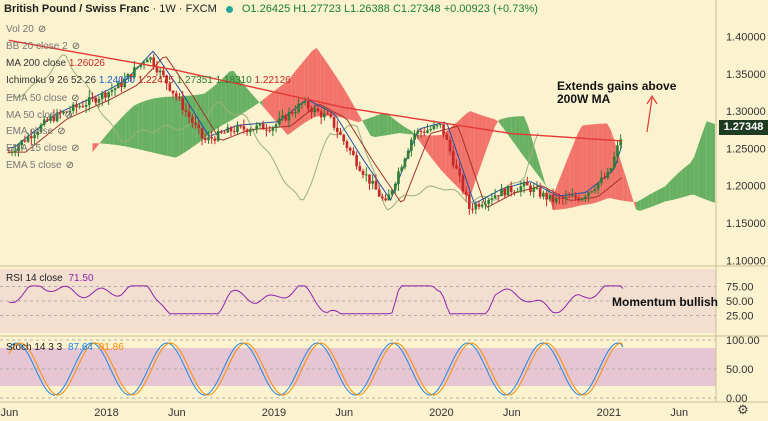  Describe the element at coordinates (77, 9) in the screenshot. I see `symbol-name: British Pound / Swiss Franc` at that location.